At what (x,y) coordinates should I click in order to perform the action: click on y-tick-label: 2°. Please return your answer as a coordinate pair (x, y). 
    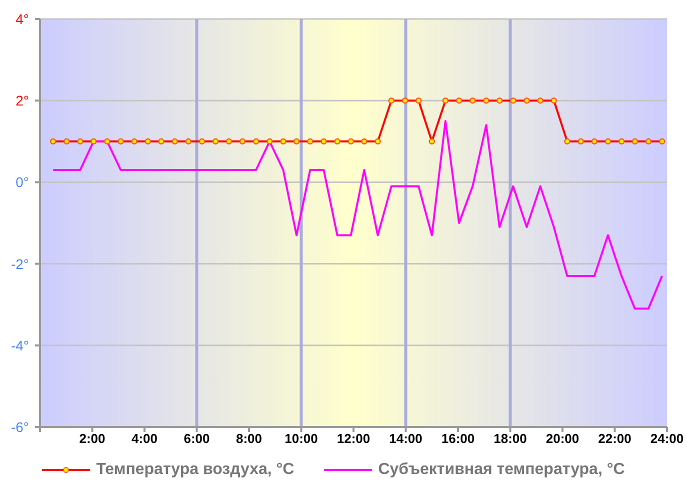
    Looking at the image, I should click on (22, 100).